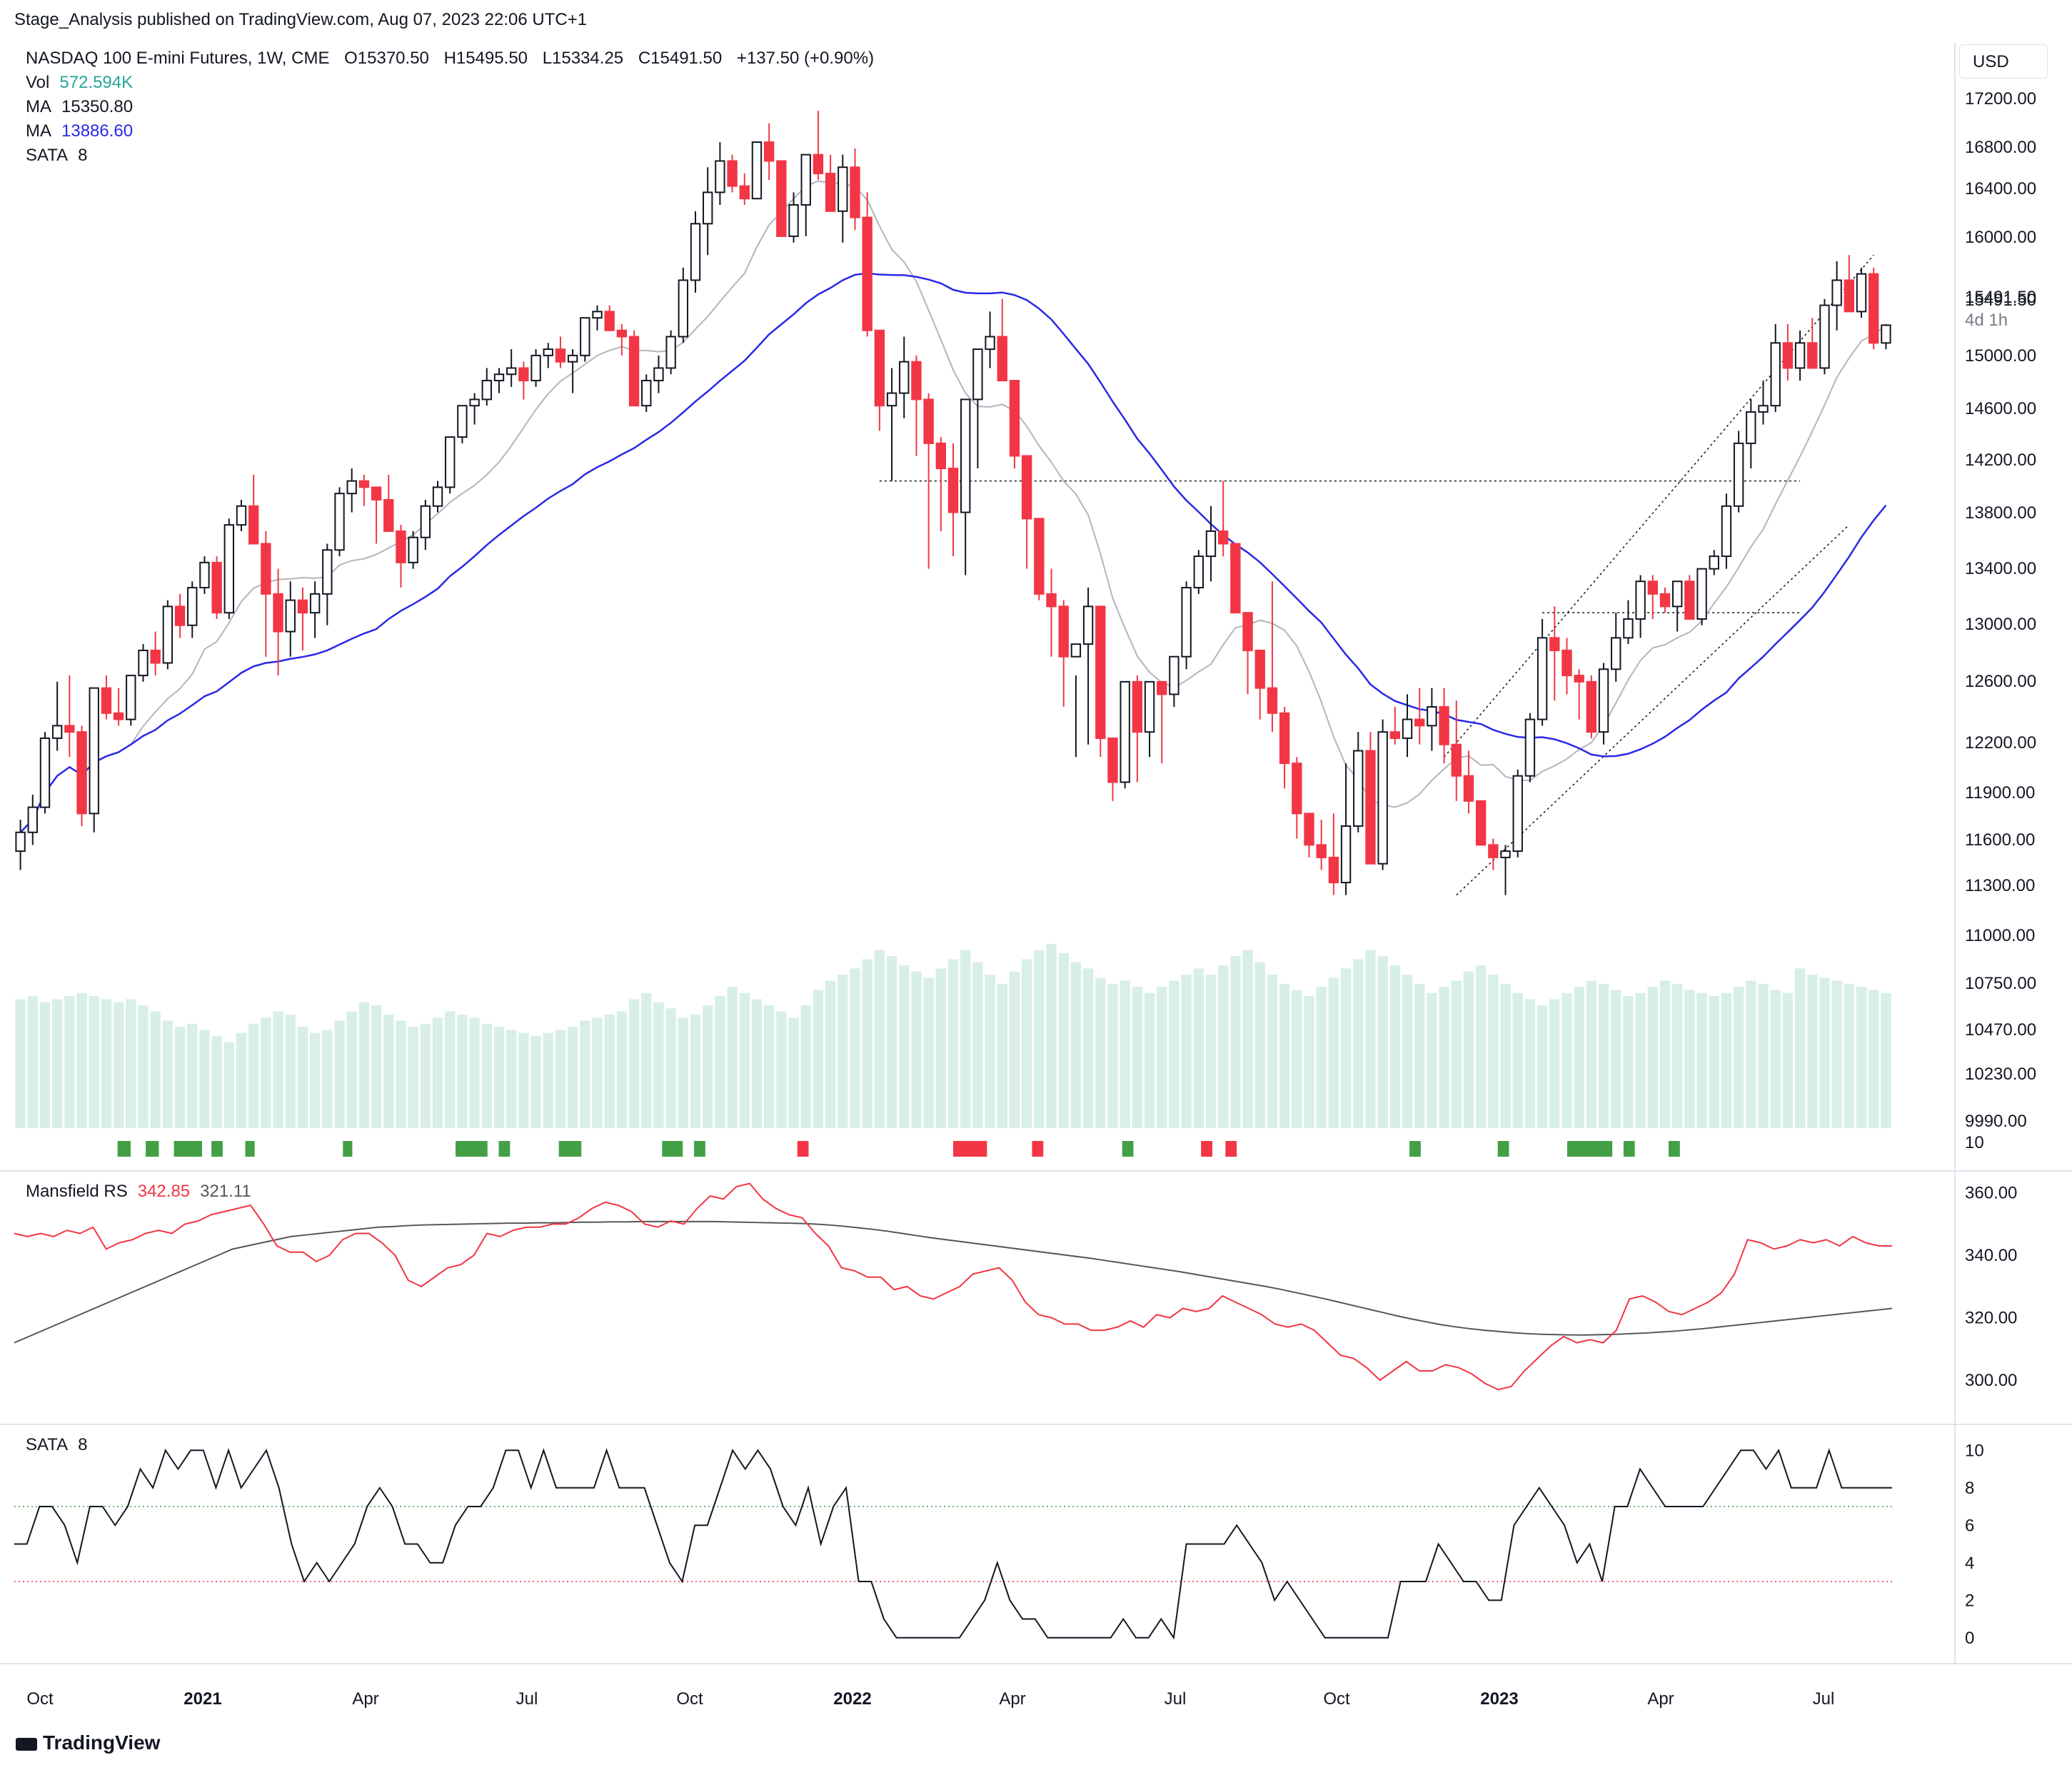  Describe the element at coordinates (61, 156) in the screenshot. I see `legend-sata: SATA 8` at that location.